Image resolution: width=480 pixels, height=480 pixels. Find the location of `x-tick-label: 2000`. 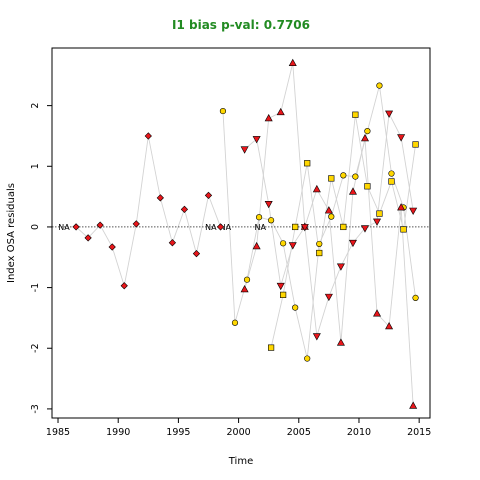

x-tick-label: 2000 is located at coordinates (238, 432).